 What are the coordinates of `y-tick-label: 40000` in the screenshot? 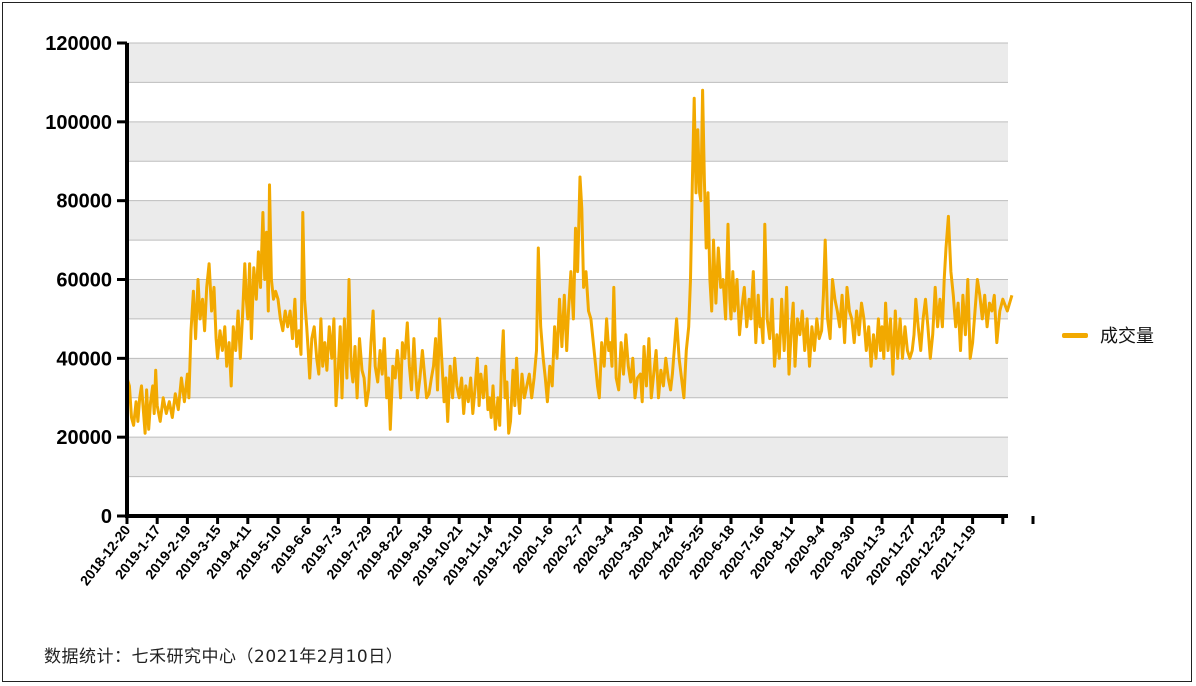 It's located at (84, 359).